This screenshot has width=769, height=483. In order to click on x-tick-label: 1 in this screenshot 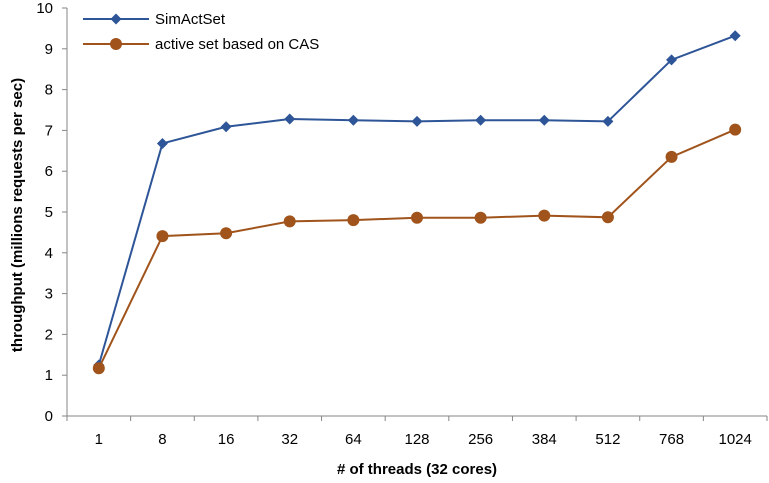, I will do `click(99, 439)`.